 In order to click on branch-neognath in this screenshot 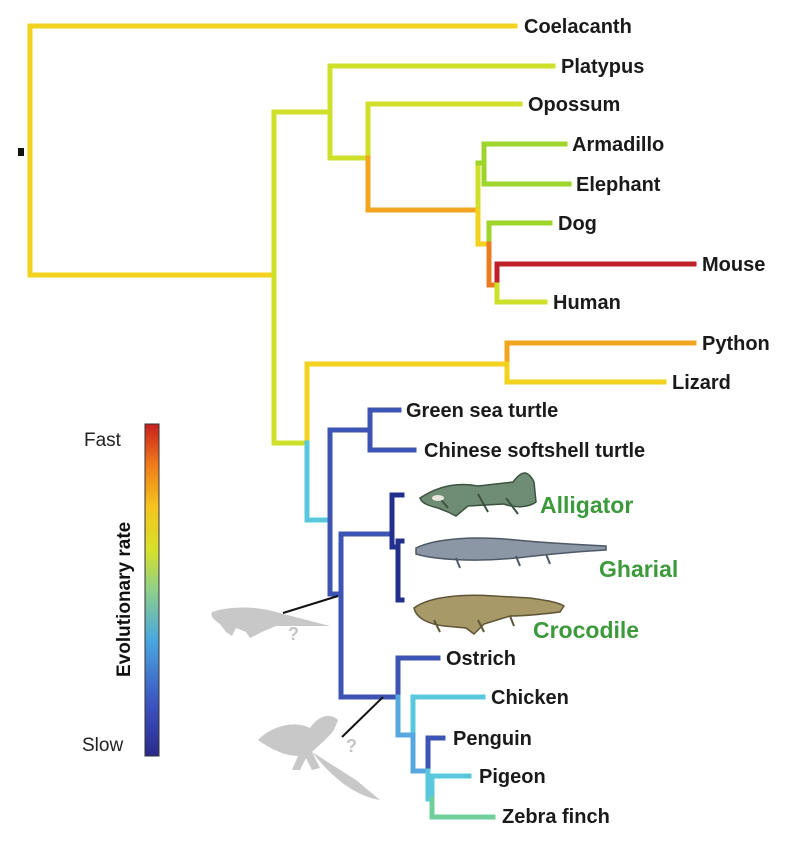, I will do `click(405, 716)`.